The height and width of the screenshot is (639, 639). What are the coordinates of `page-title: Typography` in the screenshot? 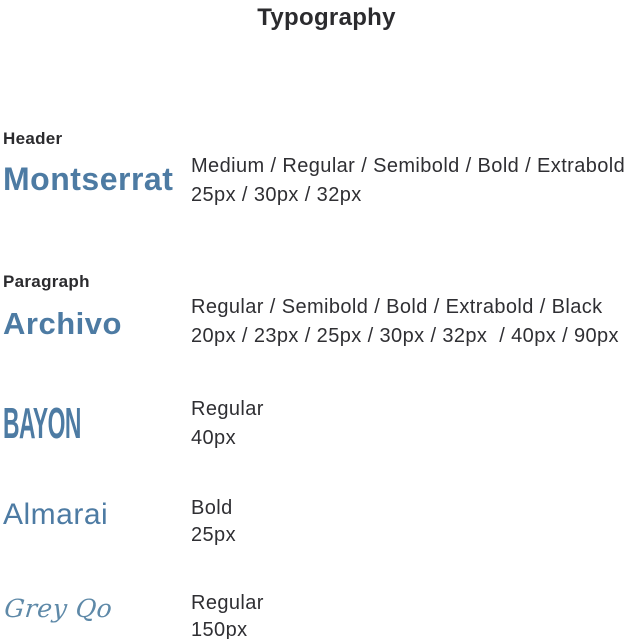 It's located at (326, 17).